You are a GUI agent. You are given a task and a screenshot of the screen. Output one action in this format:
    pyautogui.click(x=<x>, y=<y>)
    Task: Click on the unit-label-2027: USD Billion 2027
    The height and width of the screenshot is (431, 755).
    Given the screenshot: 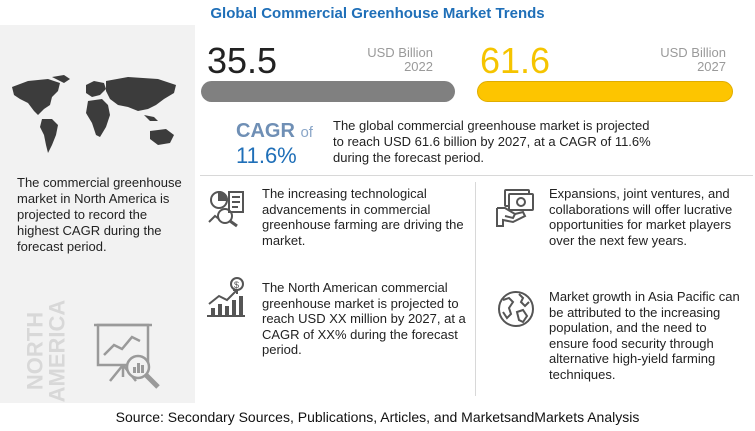 What is the action you would take?
    pyautogui.click(x=690, y=60)
    